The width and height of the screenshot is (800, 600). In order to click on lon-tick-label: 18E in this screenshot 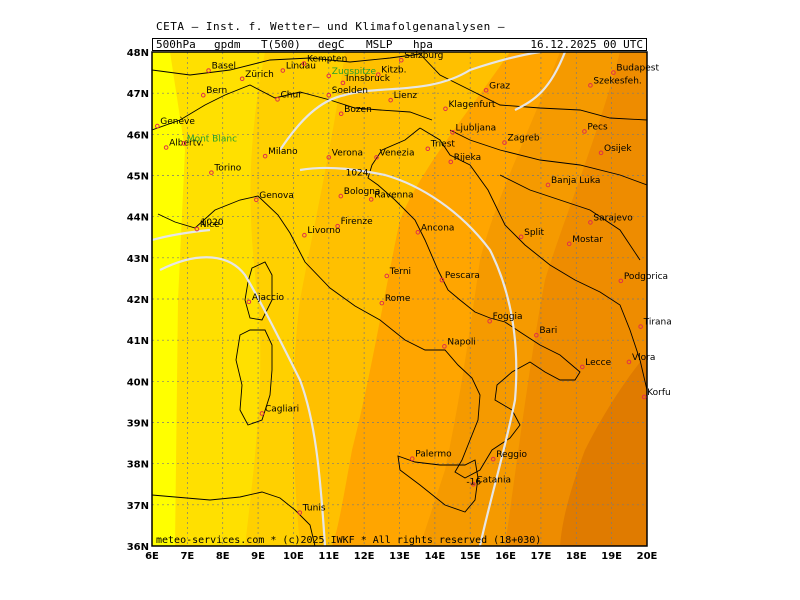, I will do `click(576, 556)`.